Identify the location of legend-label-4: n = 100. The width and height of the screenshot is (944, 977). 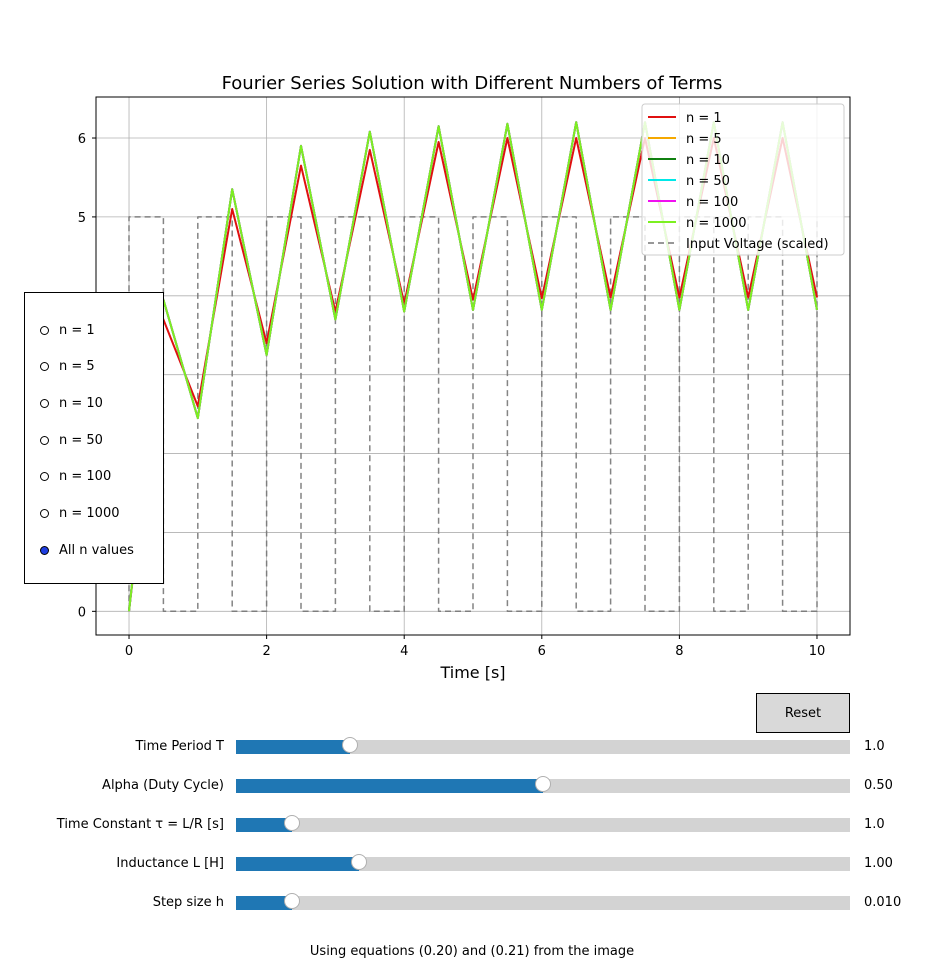
(712, 202).